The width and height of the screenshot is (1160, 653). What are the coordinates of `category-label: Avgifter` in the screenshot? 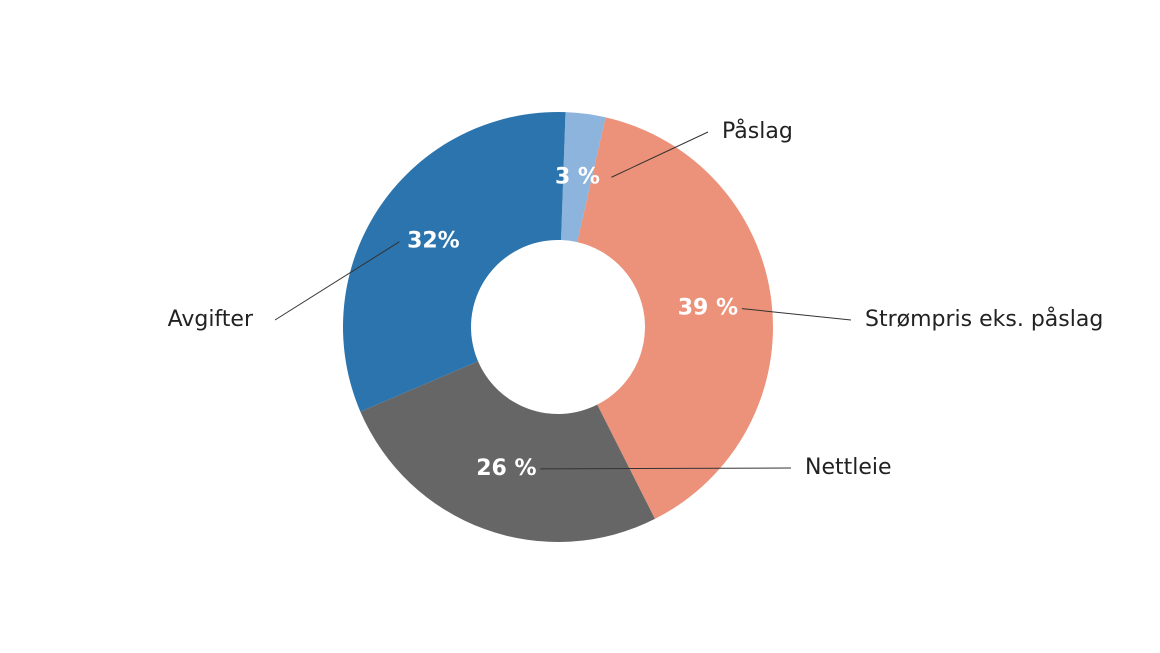 It's located at (211, 319).